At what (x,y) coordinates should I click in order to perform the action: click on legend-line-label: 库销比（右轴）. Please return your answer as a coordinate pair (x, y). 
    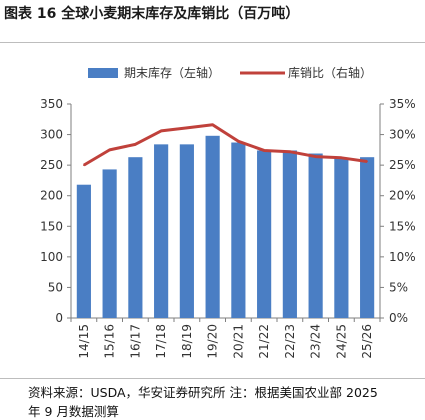
    Looking at the image, I should click on (330, 72).